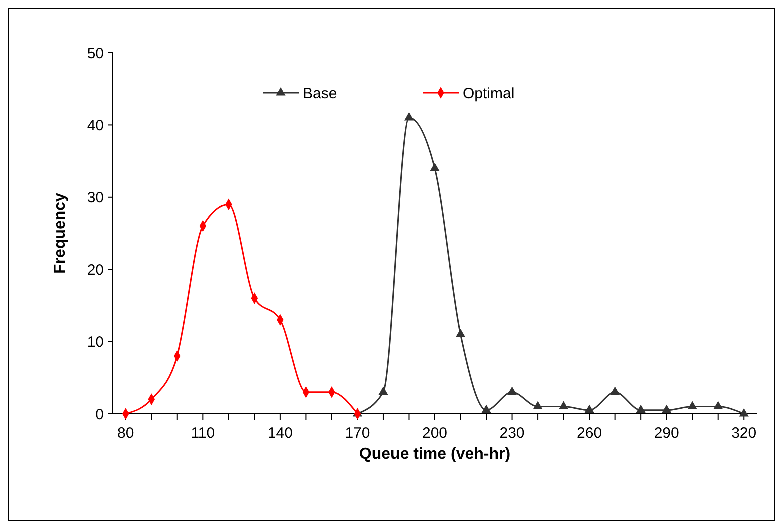 The height and width of the screenshot is (529, 783). What do you see at coordinates (435, 433) in the screenshot?
I see `x-tick-label: 200` at bounding box center [435, 433].